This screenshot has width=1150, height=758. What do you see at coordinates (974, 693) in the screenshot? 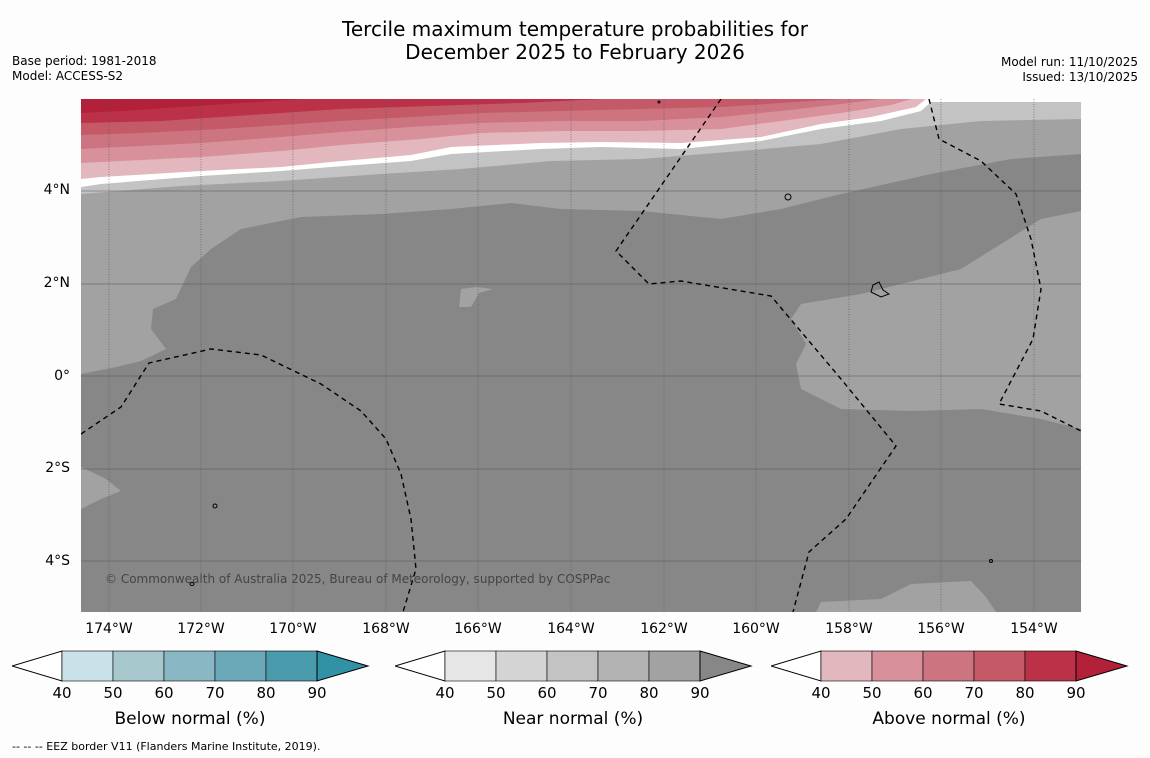
I see `tick-above-70: 70` at bounding box center [974, 693].